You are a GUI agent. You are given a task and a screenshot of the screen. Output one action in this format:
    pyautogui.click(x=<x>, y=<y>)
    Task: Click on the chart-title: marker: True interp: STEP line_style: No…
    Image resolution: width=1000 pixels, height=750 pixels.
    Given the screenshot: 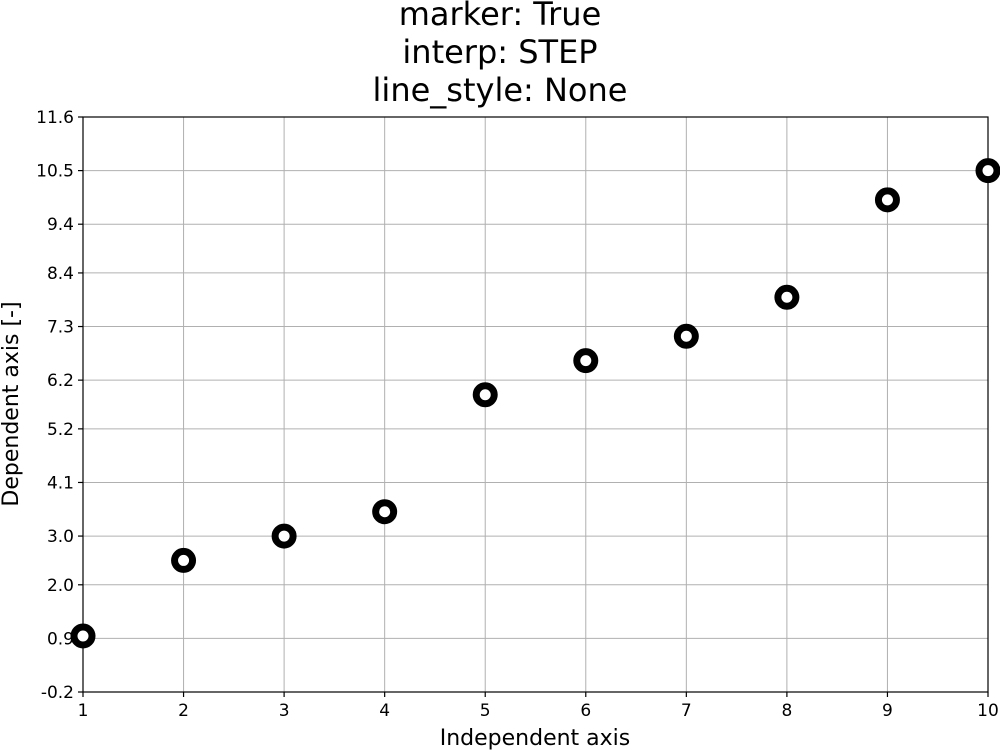 What is the action you would take?
    pyautogui.click(x=500, y=54)
    